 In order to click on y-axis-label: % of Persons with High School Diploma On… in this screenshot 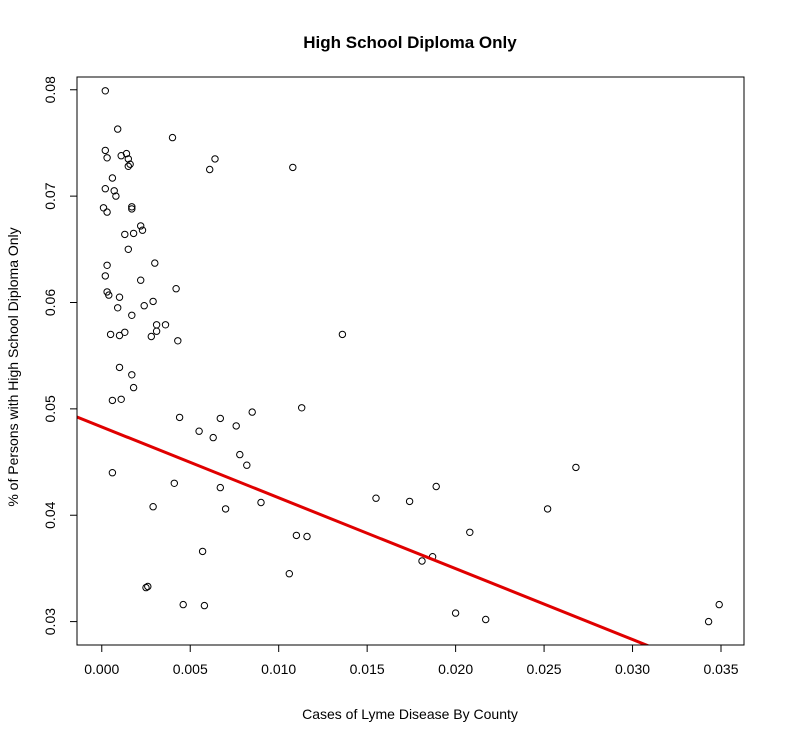, I will do `click(13, 366)`.